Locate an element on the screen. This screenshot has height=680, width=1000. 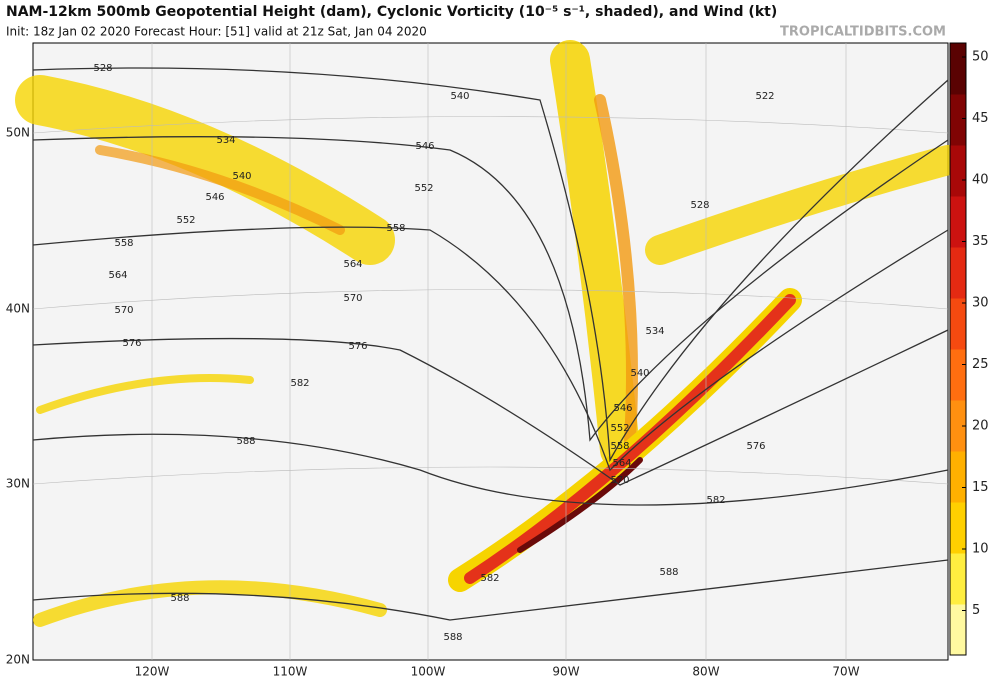
contour-label: 522 is located at coordinates (764, 96).